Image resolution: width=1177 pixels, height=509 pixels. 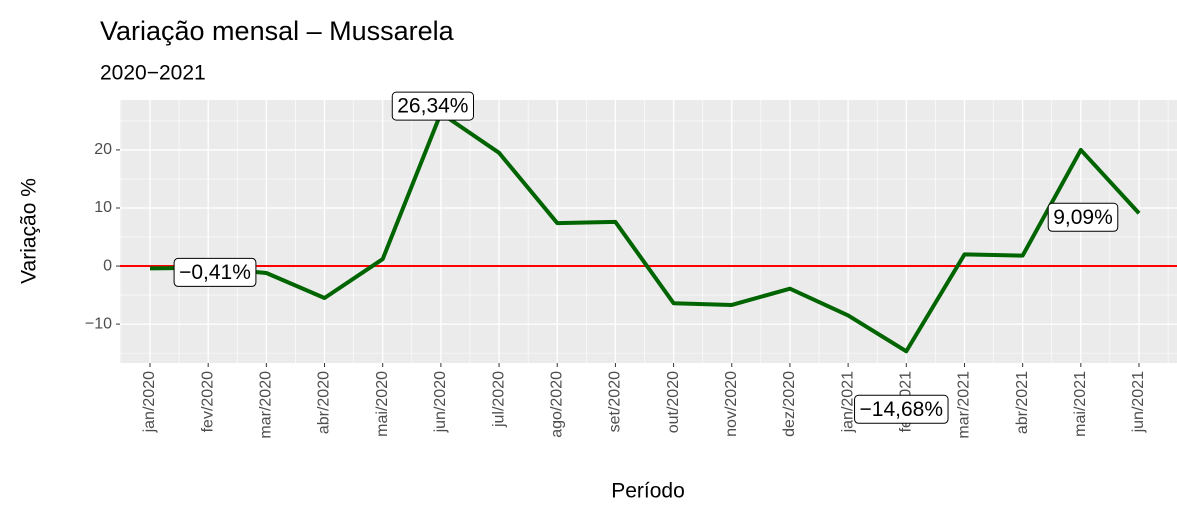 What do you see at coordinates (498, 399) in the screenshot?
I see `x-tick-label: jul/2020` at bounding box center [498, 399].